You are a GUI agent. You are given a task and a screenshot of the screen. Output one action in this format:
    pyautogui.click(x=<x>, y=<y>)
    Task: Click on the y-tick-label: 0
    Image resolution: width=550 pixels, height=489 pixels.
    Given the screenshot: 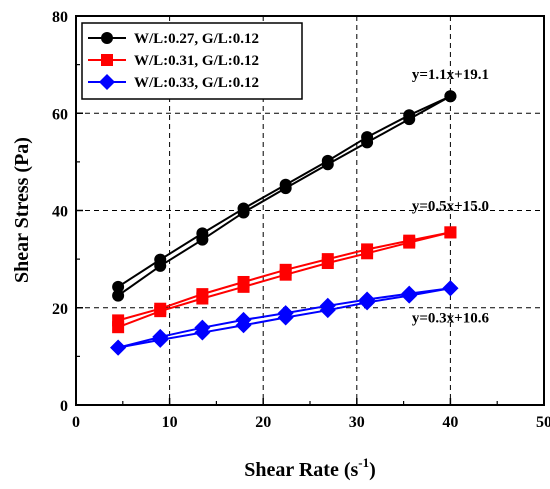 What is the action you would take?
    pyautogui.click(x=64, y=406)
    